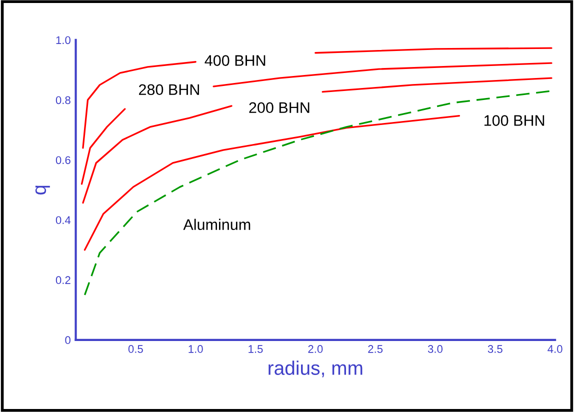  I want to click on annotation: 400 BHN, so click(235, 60).